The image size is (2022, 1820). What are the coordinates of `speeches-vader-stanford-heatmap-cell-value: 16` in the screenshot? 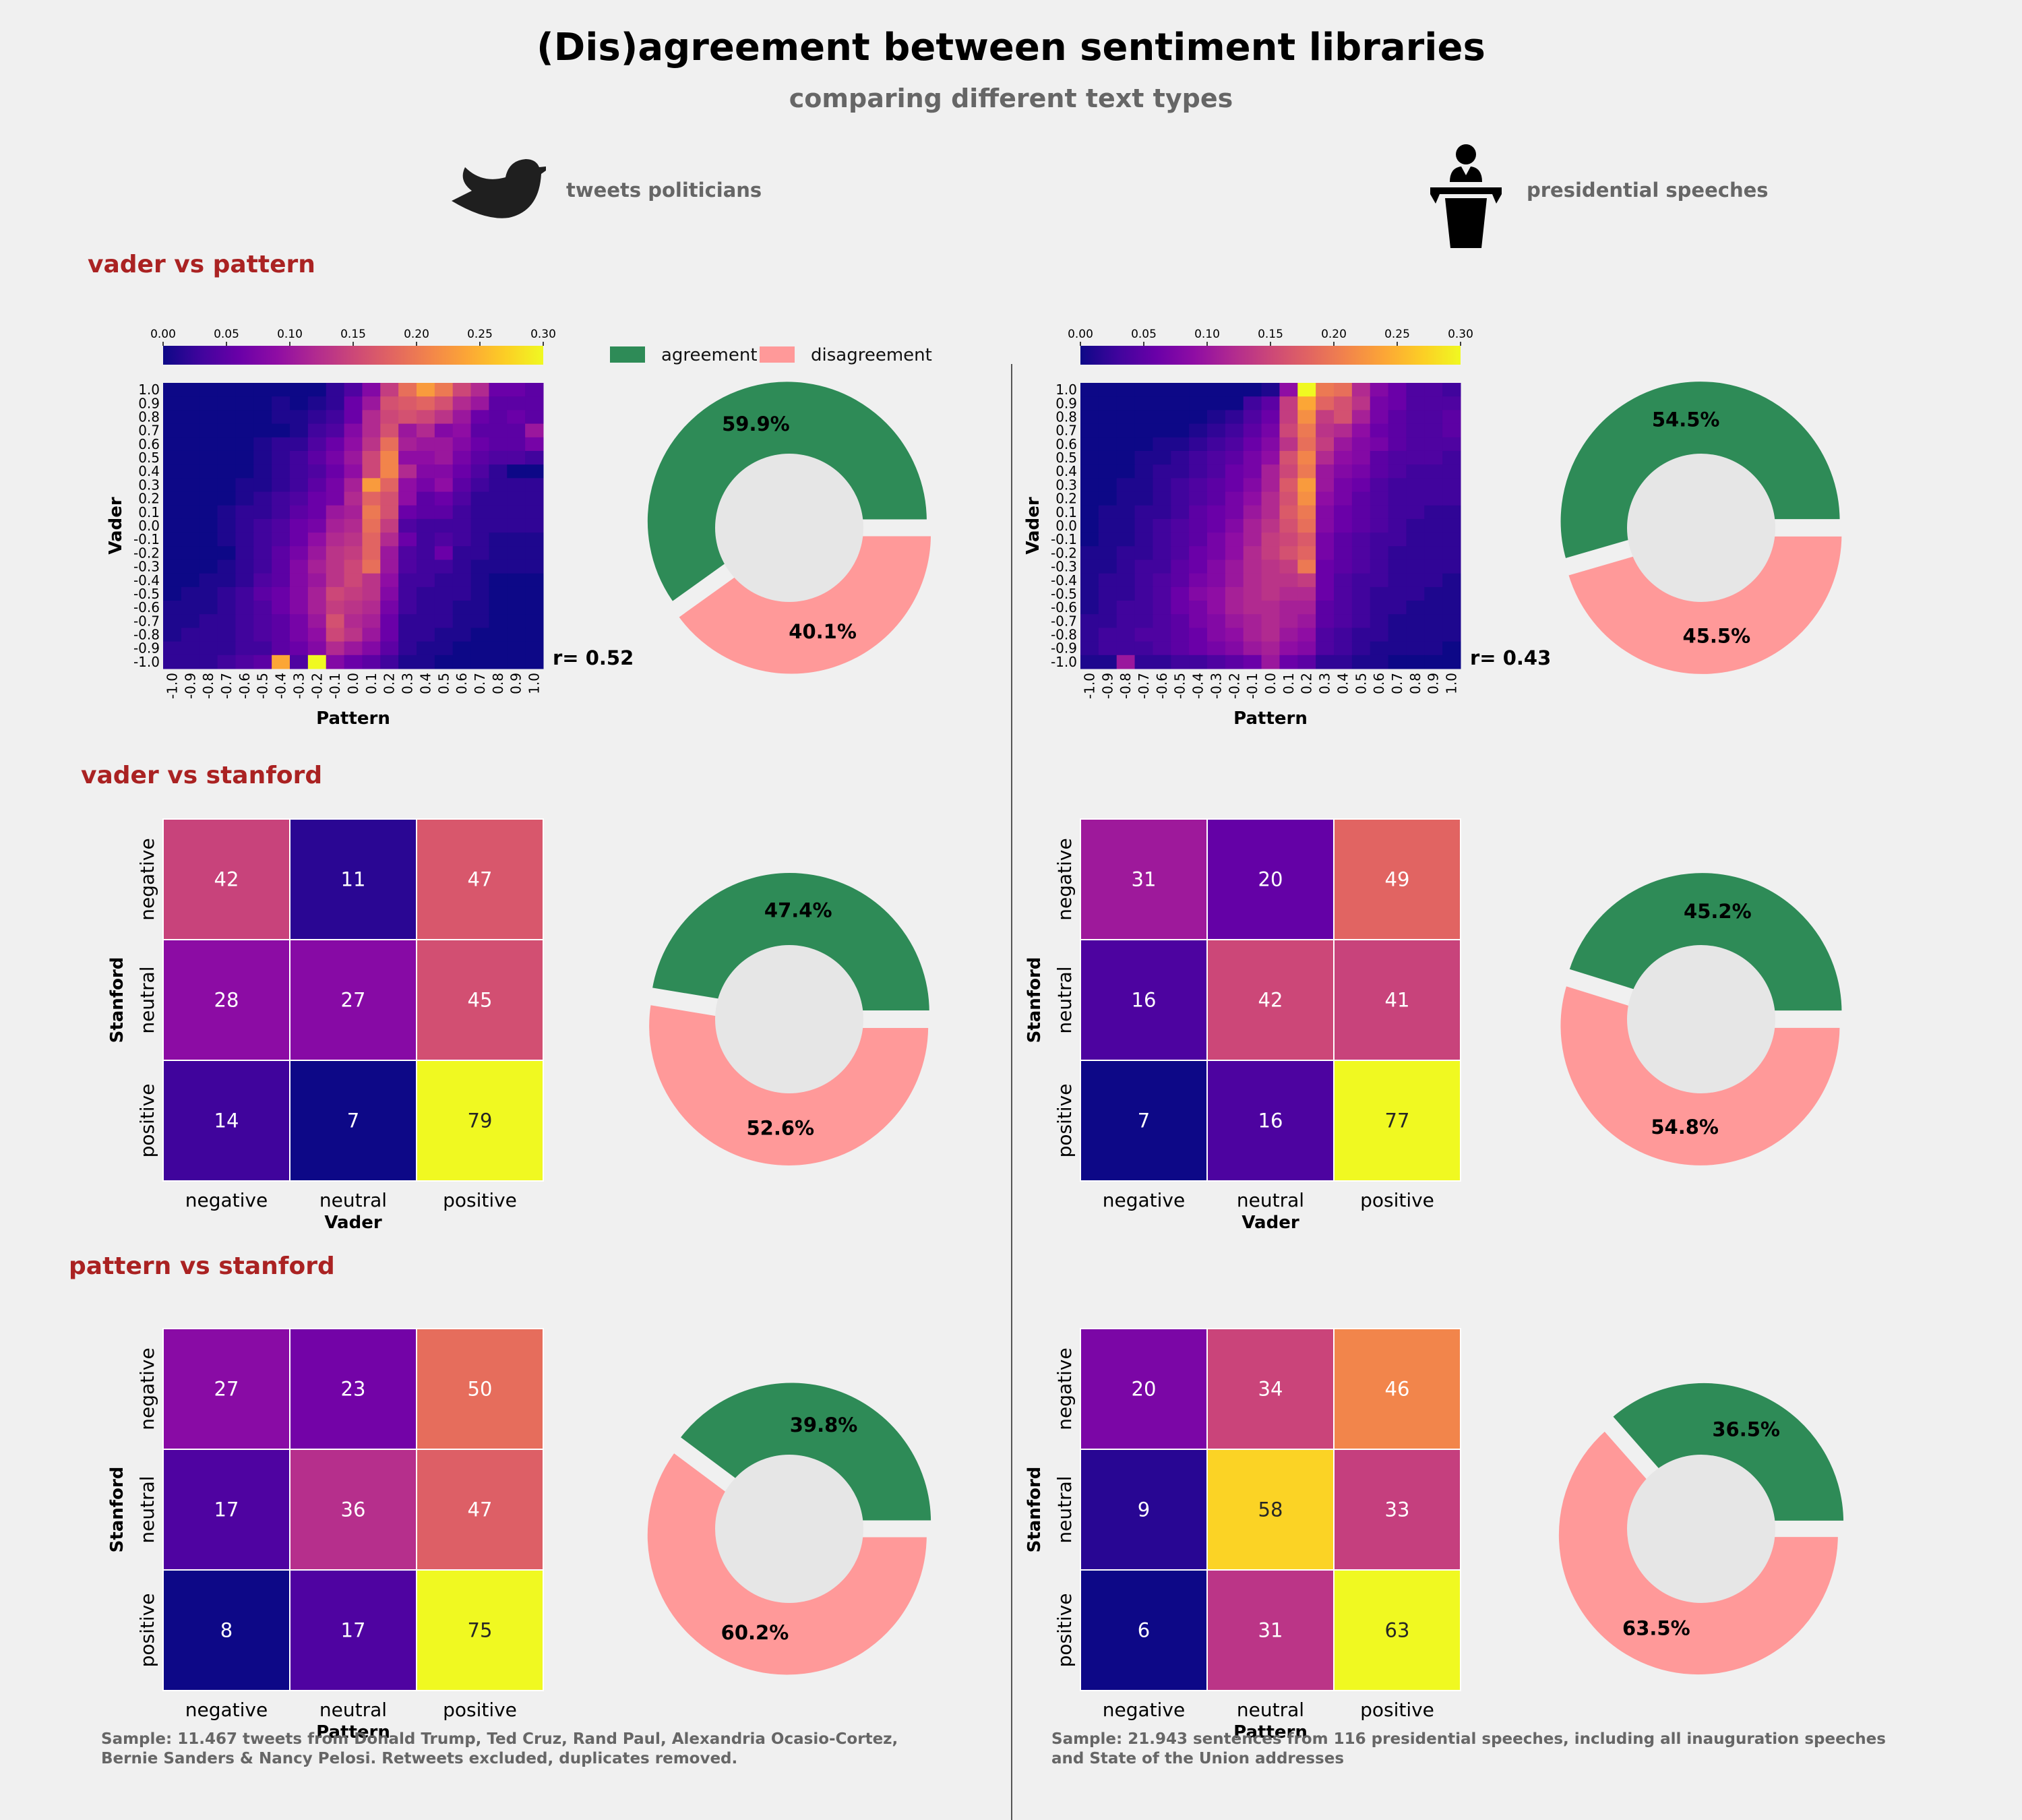 It's located at (1270, 1121).